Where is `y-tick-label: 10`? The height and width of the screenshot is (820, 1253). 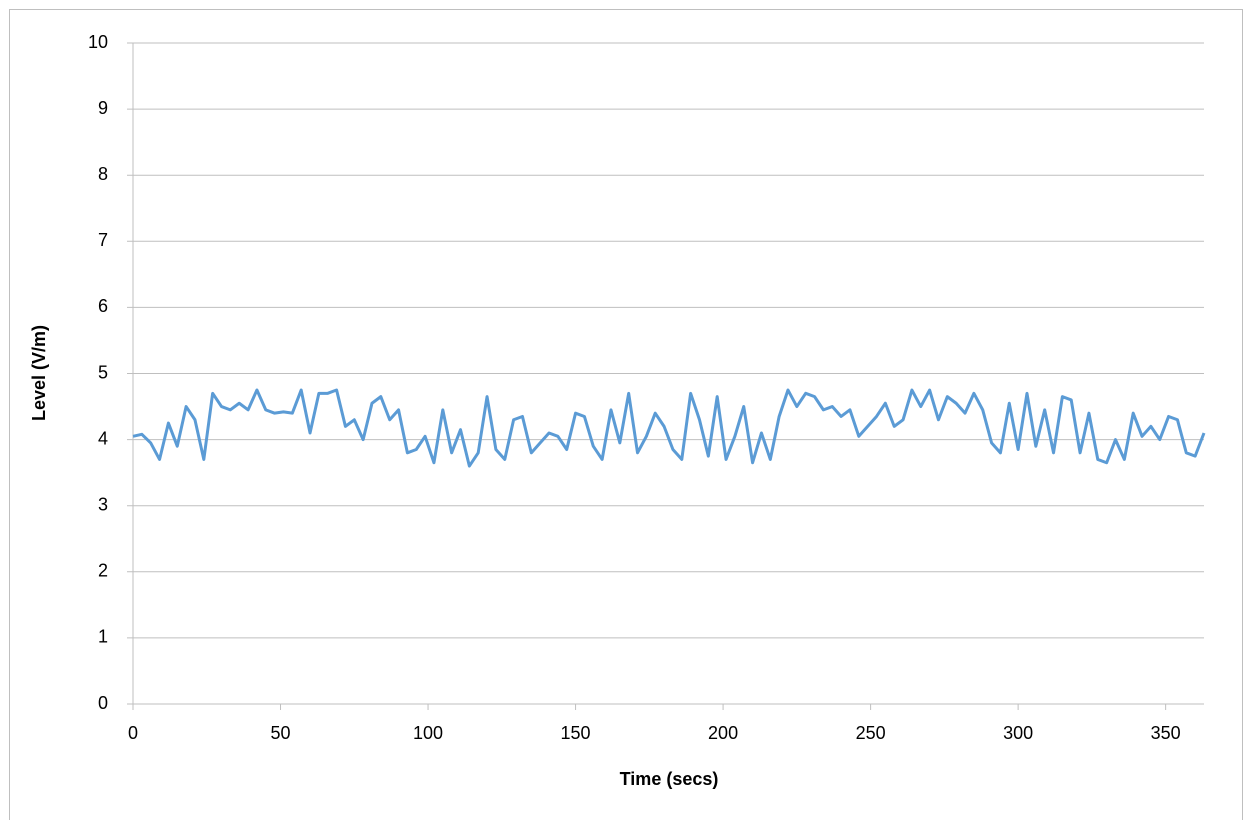
y-tick-label: 10 is located at coordinates (98, 42).